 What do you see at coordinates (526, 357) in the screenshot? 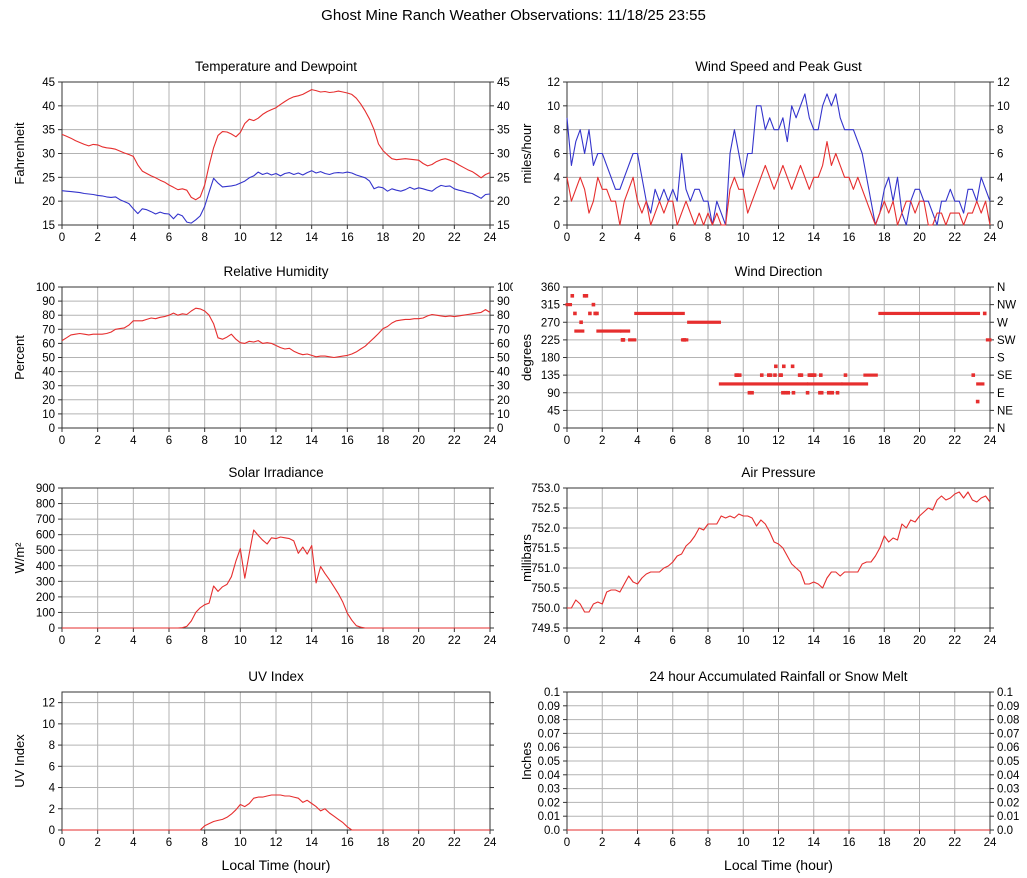
I see `y-axis-label: degrees` at bounding box center [526, 357].